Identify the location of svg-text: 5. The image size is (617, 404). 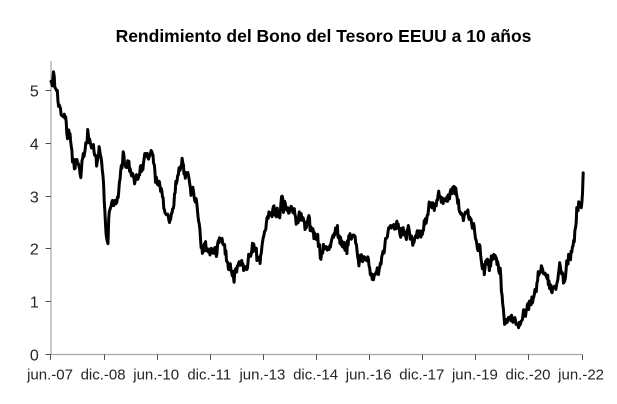
(34, 91).